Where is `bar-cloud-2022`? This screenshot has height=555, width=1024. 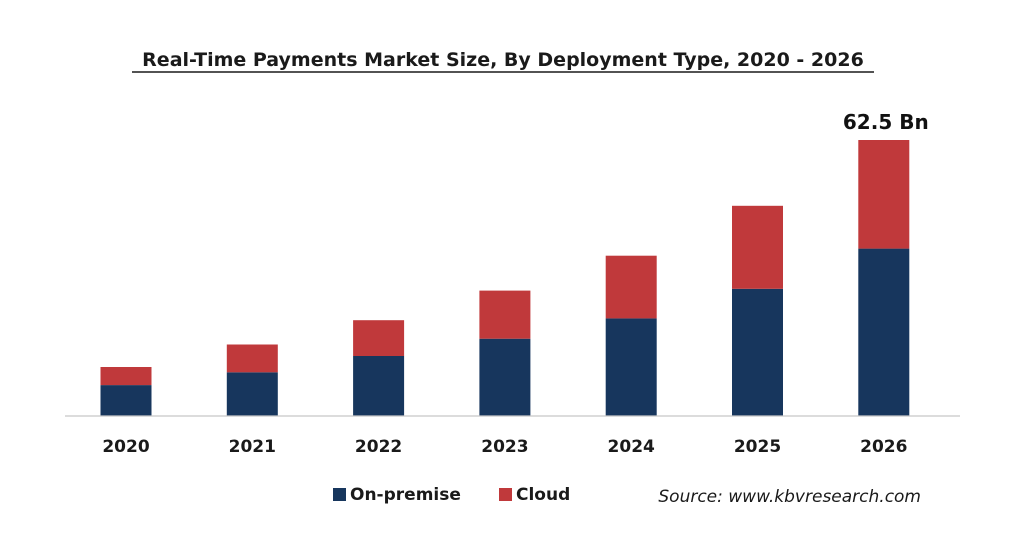 bar-cloud-2022 is located at coordinates (379, 338).